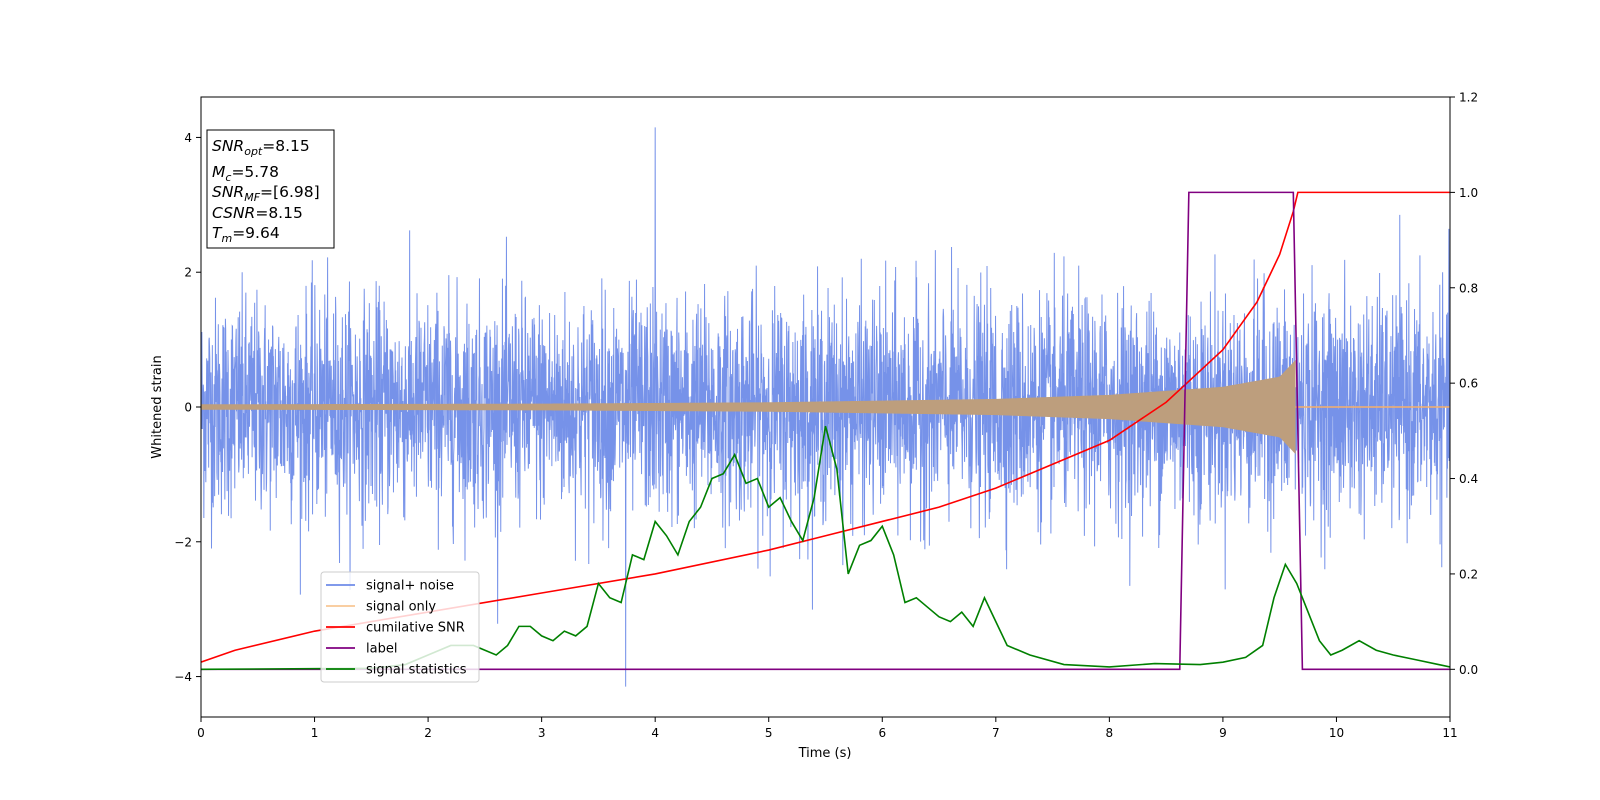 The image size is (1600, 800). What do you see at coordinates (1223, 733) in the screenshot?
I see `x-tick-label: 9` at bounding box center [1223, 733].